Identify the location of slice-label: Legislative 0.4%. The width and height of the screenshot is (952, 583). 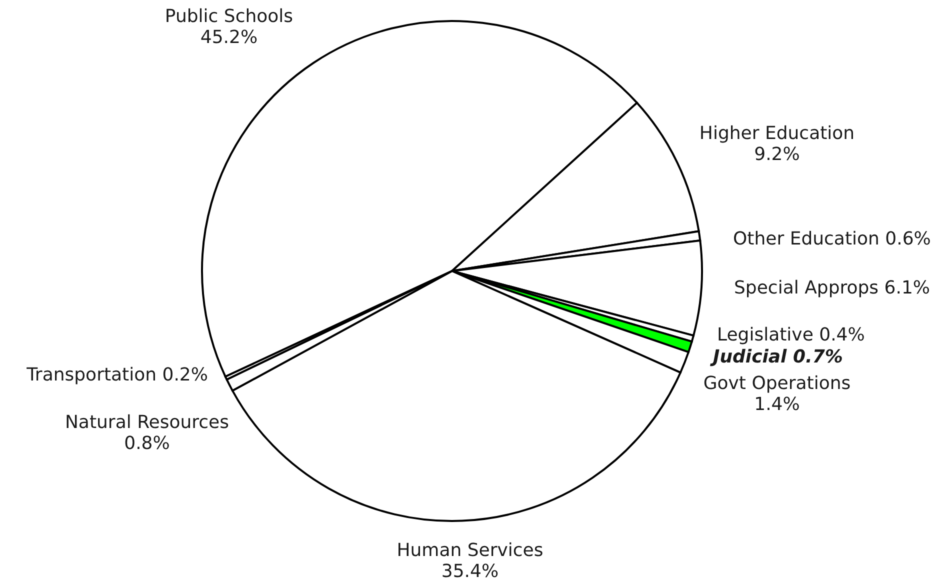
(791, 335).